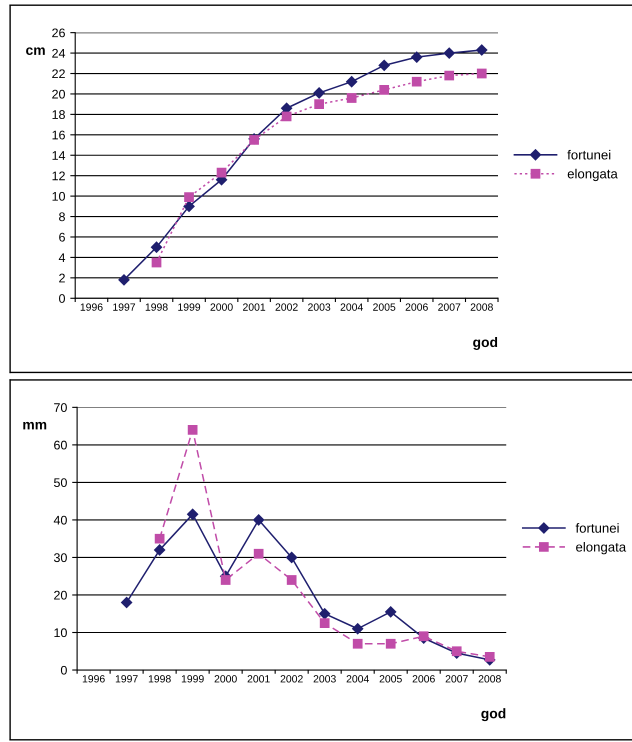 This screenshot has height=742, width=632. I want to click on y-tick-label: 18, so click(58, 115).